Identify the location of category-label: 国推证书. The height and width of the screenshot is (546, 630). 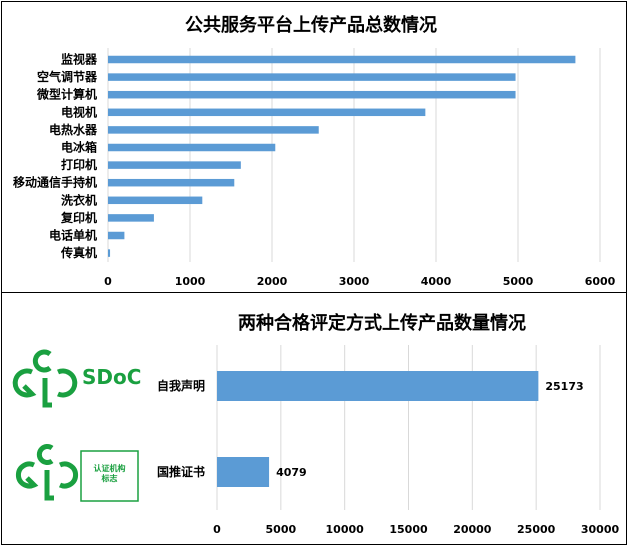
(181, 471).